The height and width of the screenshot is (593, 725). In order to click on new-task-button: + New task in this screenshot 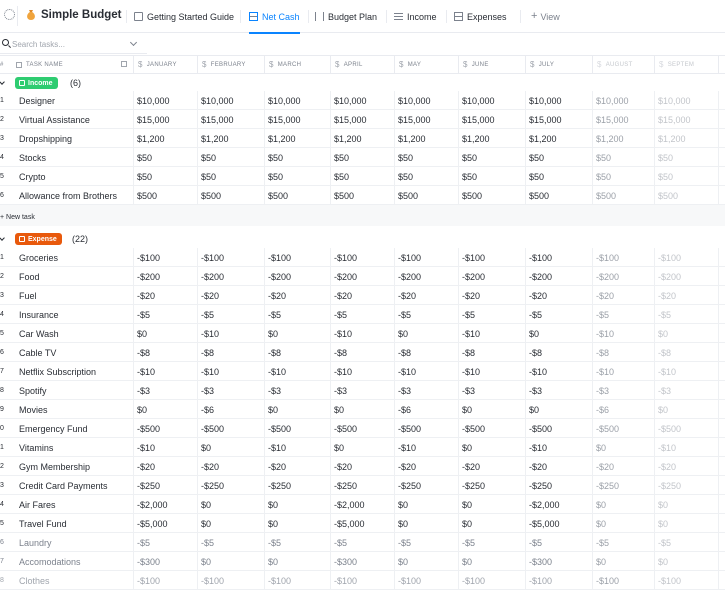, I will do `click(17, 217)`.